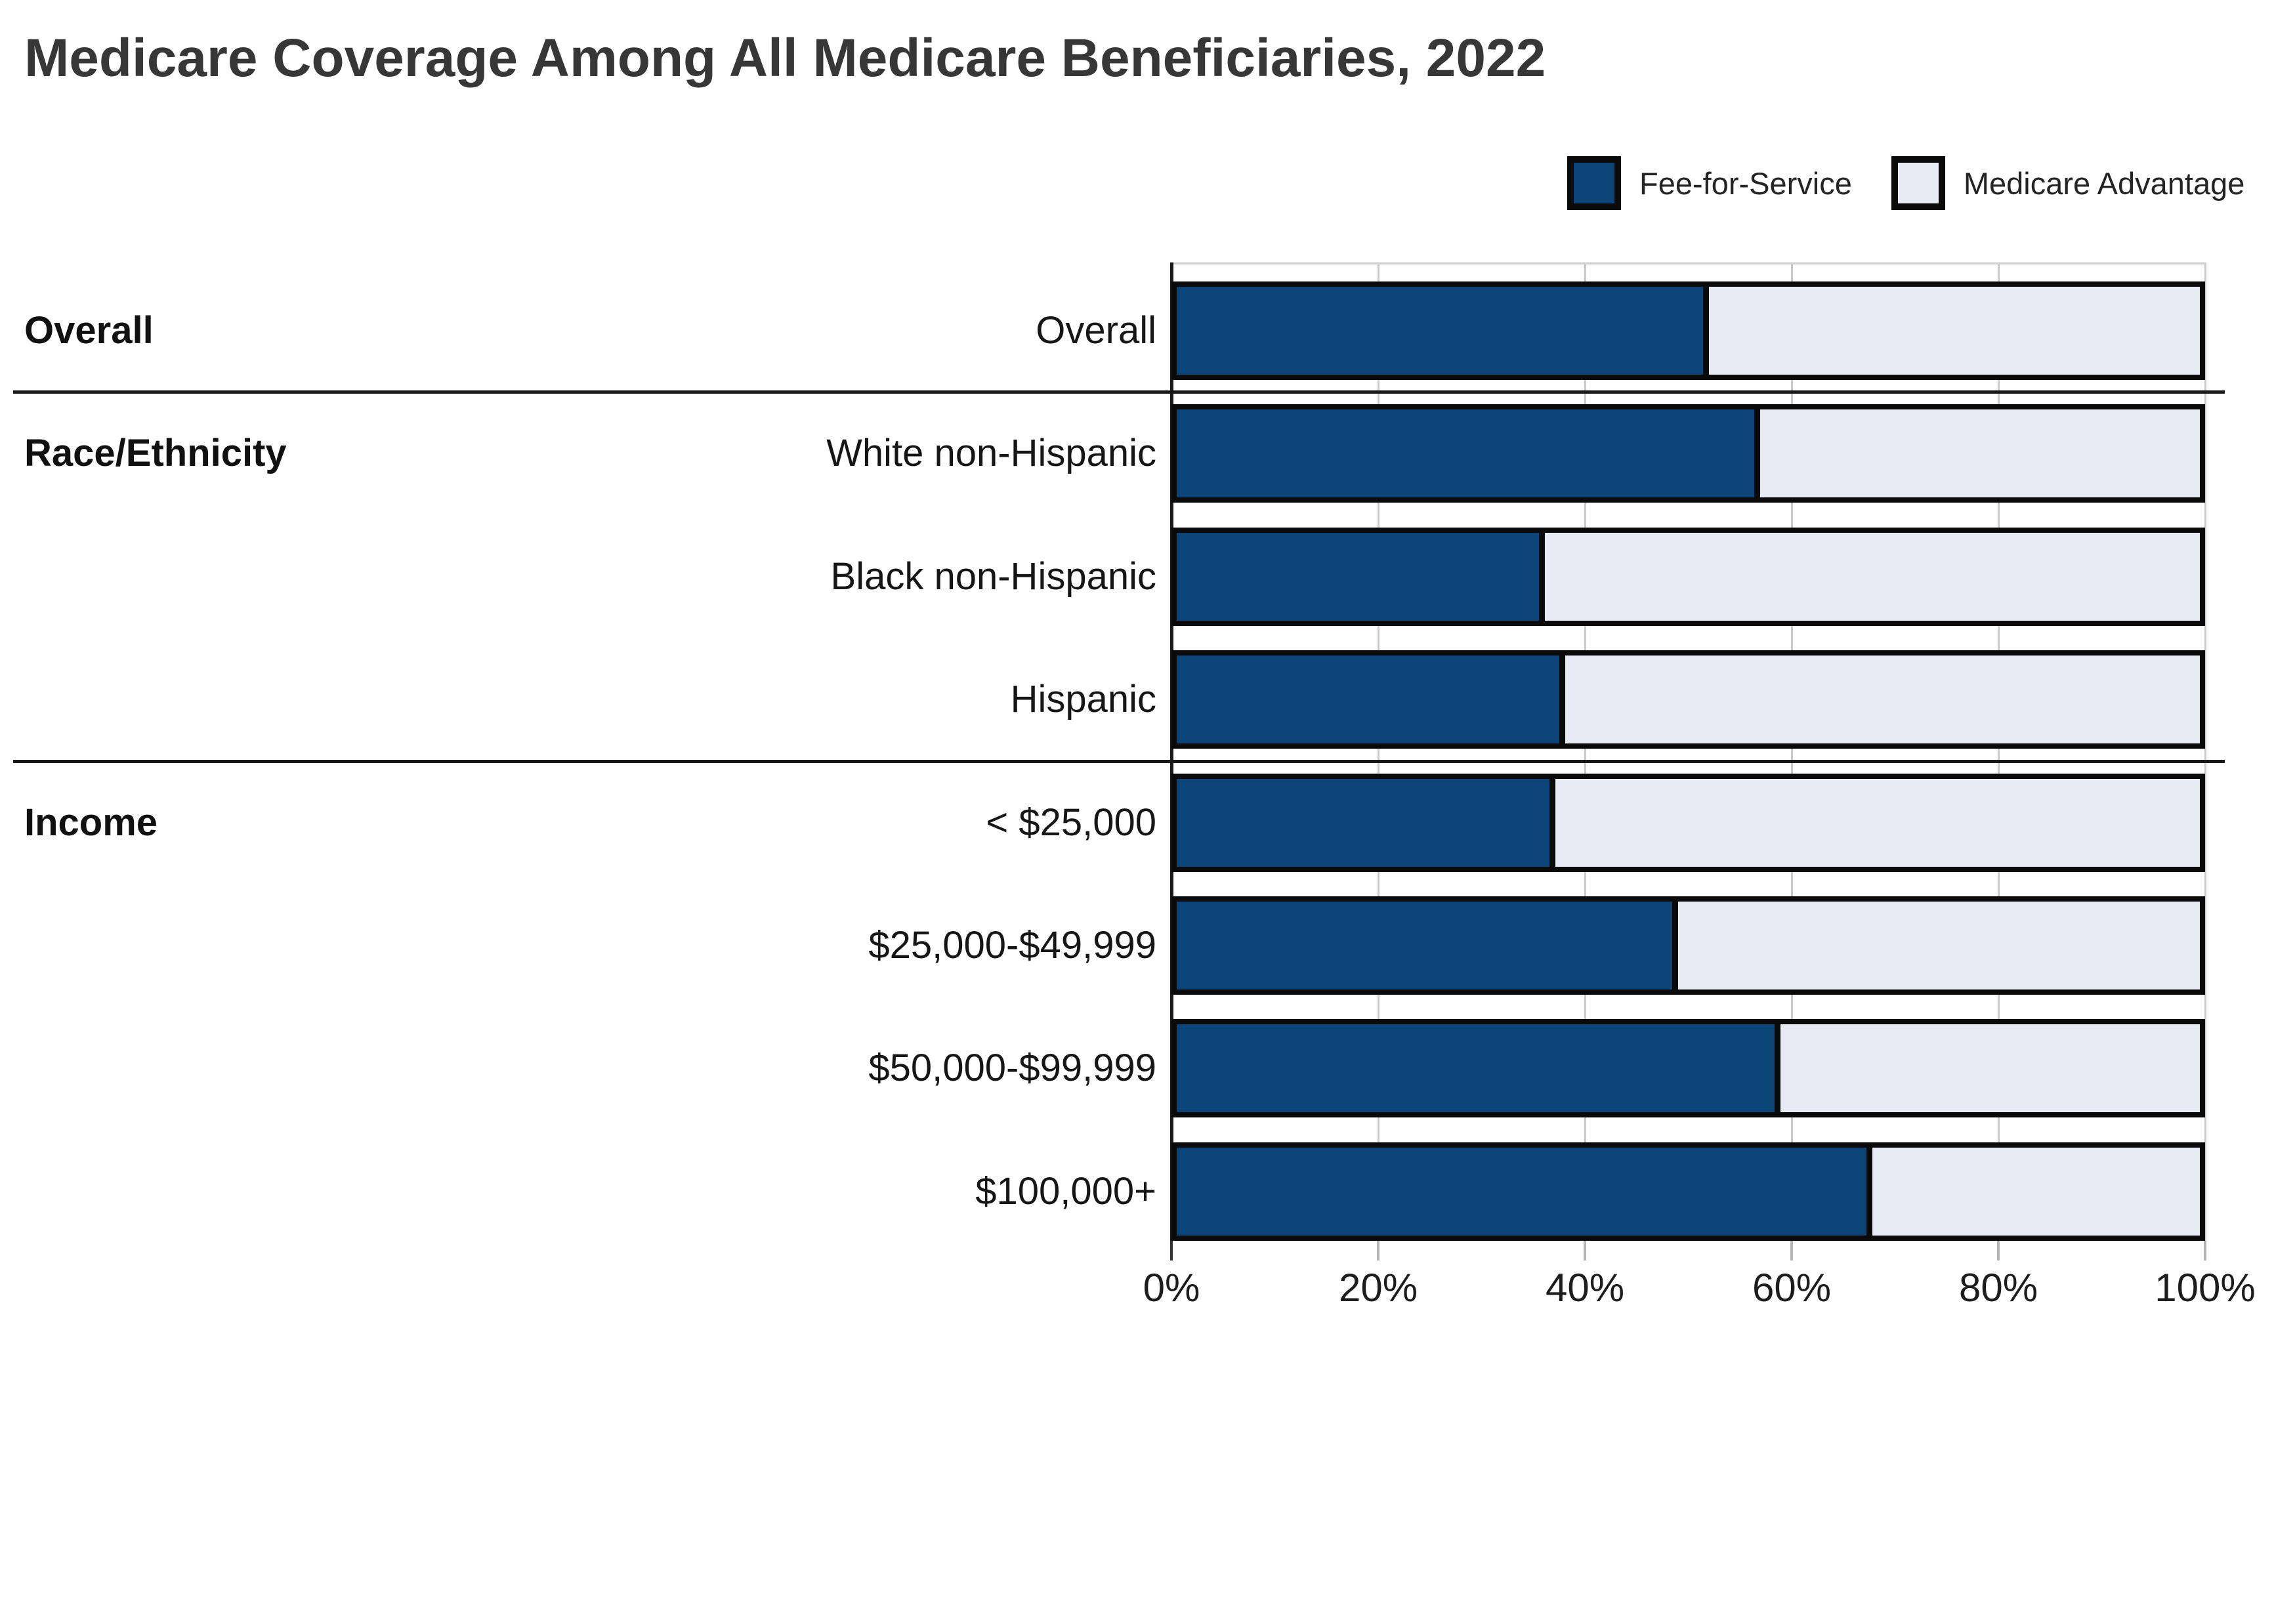 The image size is (2274, 1624). I want to click on bar-category-label: $100,000+, so click(1065, 1191).